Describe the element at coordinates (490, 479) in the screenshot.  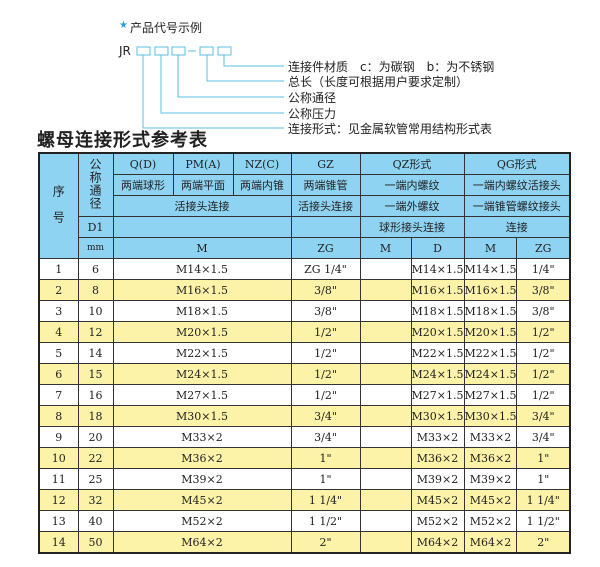
I see `cell-qg-m: M39×2` at that location.